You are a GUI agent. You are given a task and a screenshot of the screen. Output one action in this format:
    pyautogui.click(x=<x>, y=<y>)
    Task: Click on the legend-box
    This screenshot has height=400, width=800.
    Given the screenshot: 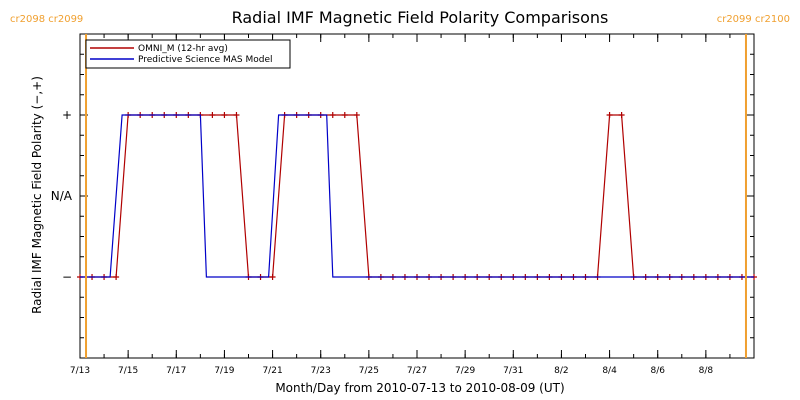 What is the action you would take?
    pyautogui.click(x=188, y=54)
    